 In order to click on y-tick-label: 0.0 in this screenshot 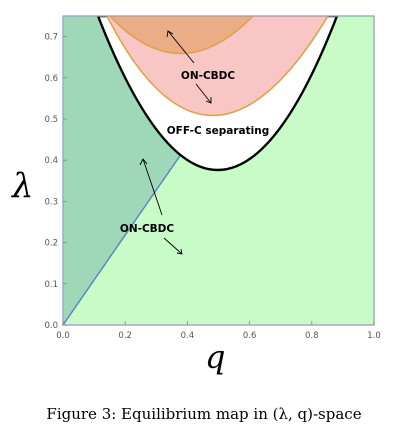, I will do `click(51, 326)`.